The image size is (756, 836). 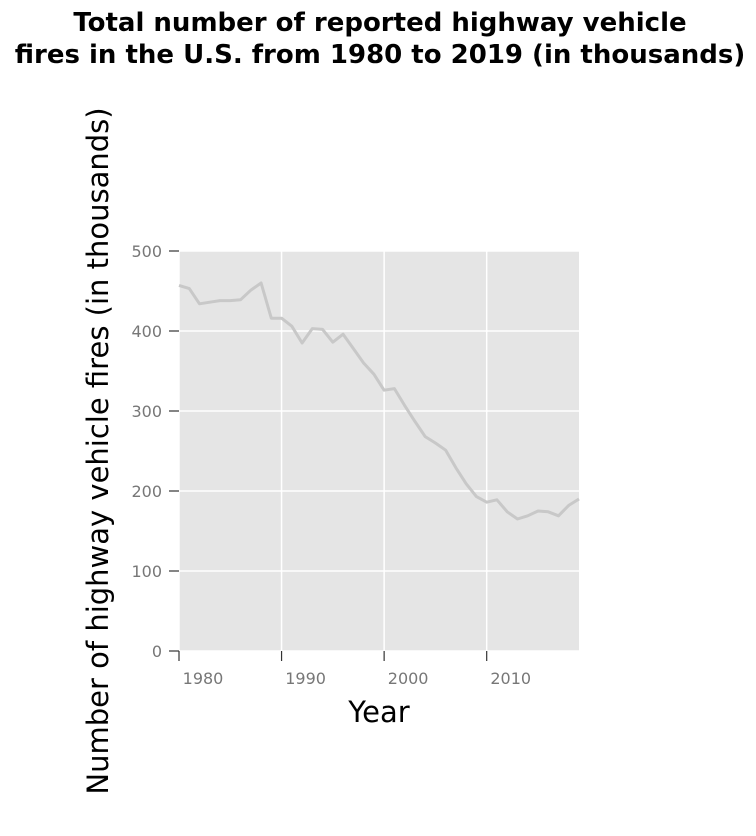 What do you see at coordinates (510, 678) in the screenshot?
I see `x-tick-label: 2010` at bounding box center [510, 678].